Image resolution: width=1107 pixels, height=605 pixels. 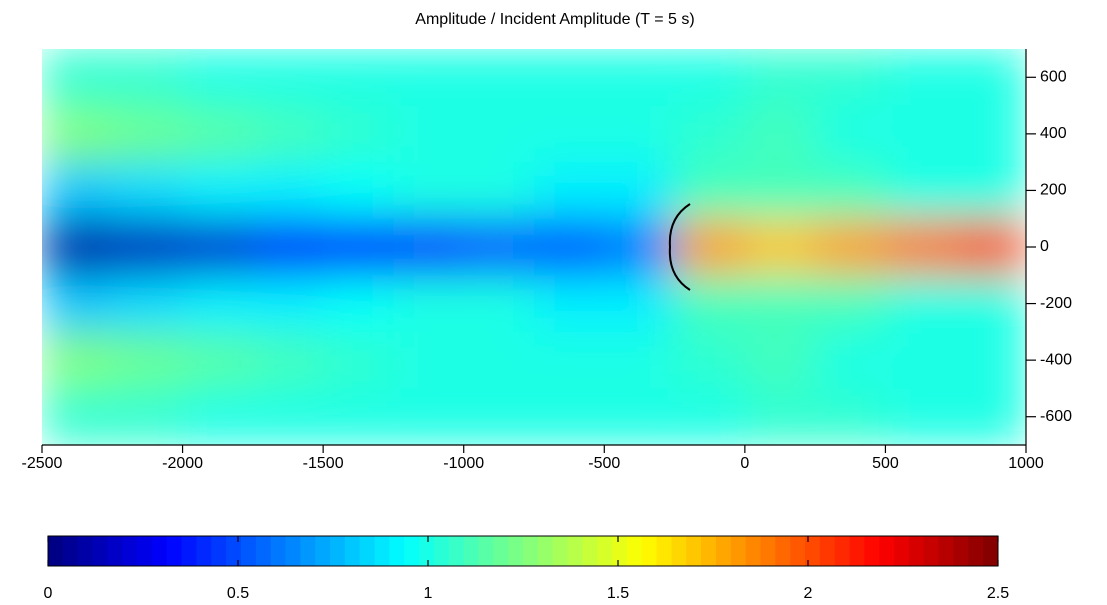 What do you see at coordinates (1053, 190) in the screenshot?
I see `y-tick-label: 200` at bounding box center [1053, 190].